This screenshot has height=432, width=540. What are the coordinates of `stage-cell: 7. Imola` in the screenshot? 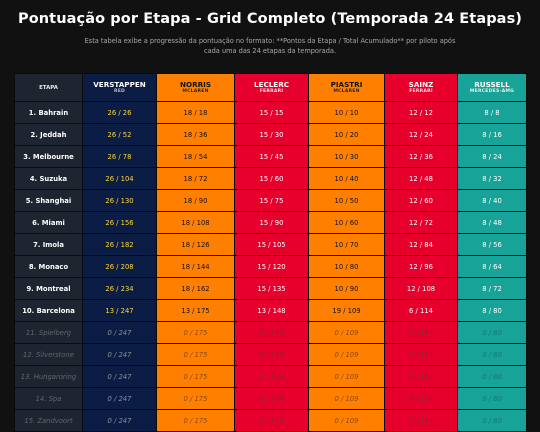 It's located at (48, 244).